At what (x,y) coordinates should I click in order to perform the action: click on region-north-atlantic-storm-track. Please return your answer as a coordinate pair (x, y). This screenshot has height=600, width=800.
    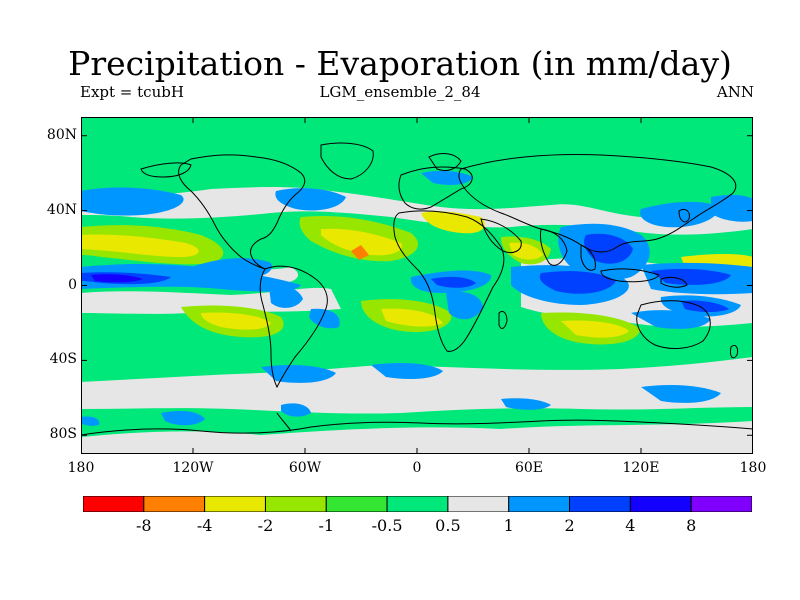
    Looking at the image, I should click on (310, 199).